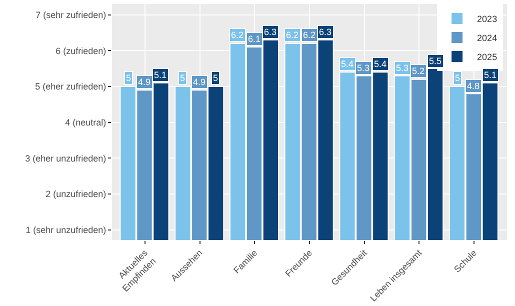 This screenshot has height=306, width=515. I want to click on y-tick-label: 2 (unzufrieden), so click(76, 194).